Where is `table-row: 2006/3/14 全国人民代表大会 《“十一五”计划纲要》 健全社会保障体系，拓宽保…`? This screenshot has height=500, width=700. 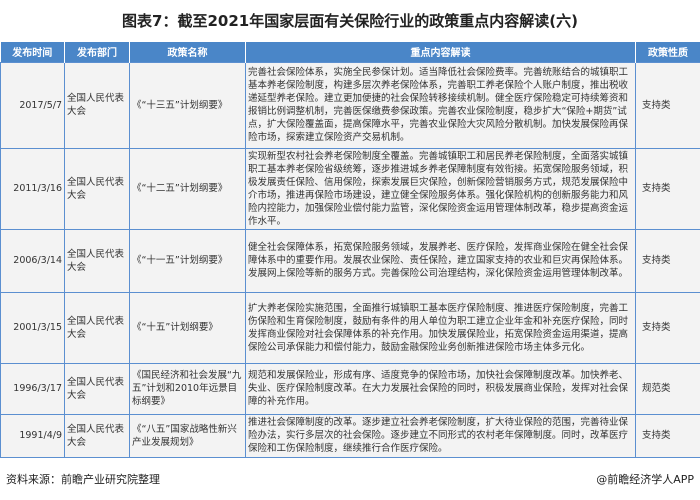 table-row: 2006/3/14 全国人民代表大会 《“十一五”计划纲要》 健全社会保障体系，拓宽保… is located at coordinates (350, 260).